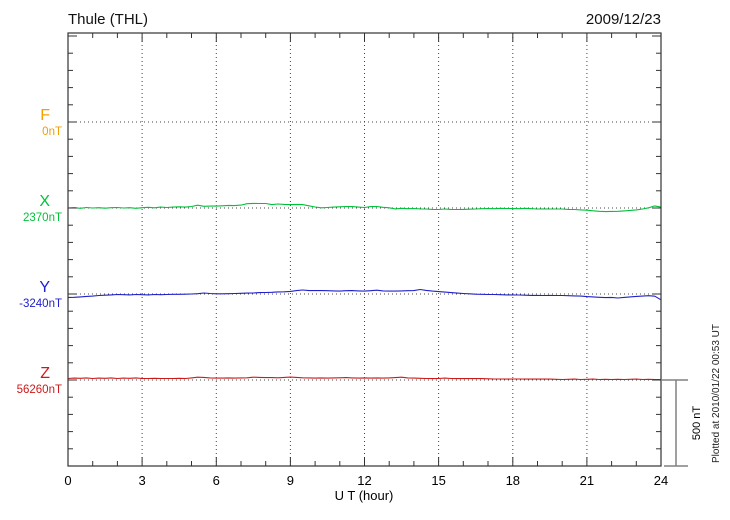 The image size is (730, 520). Describe the element at coordinates (45, 373) in the screenshot. I see `series-z-label: Z` at that location.